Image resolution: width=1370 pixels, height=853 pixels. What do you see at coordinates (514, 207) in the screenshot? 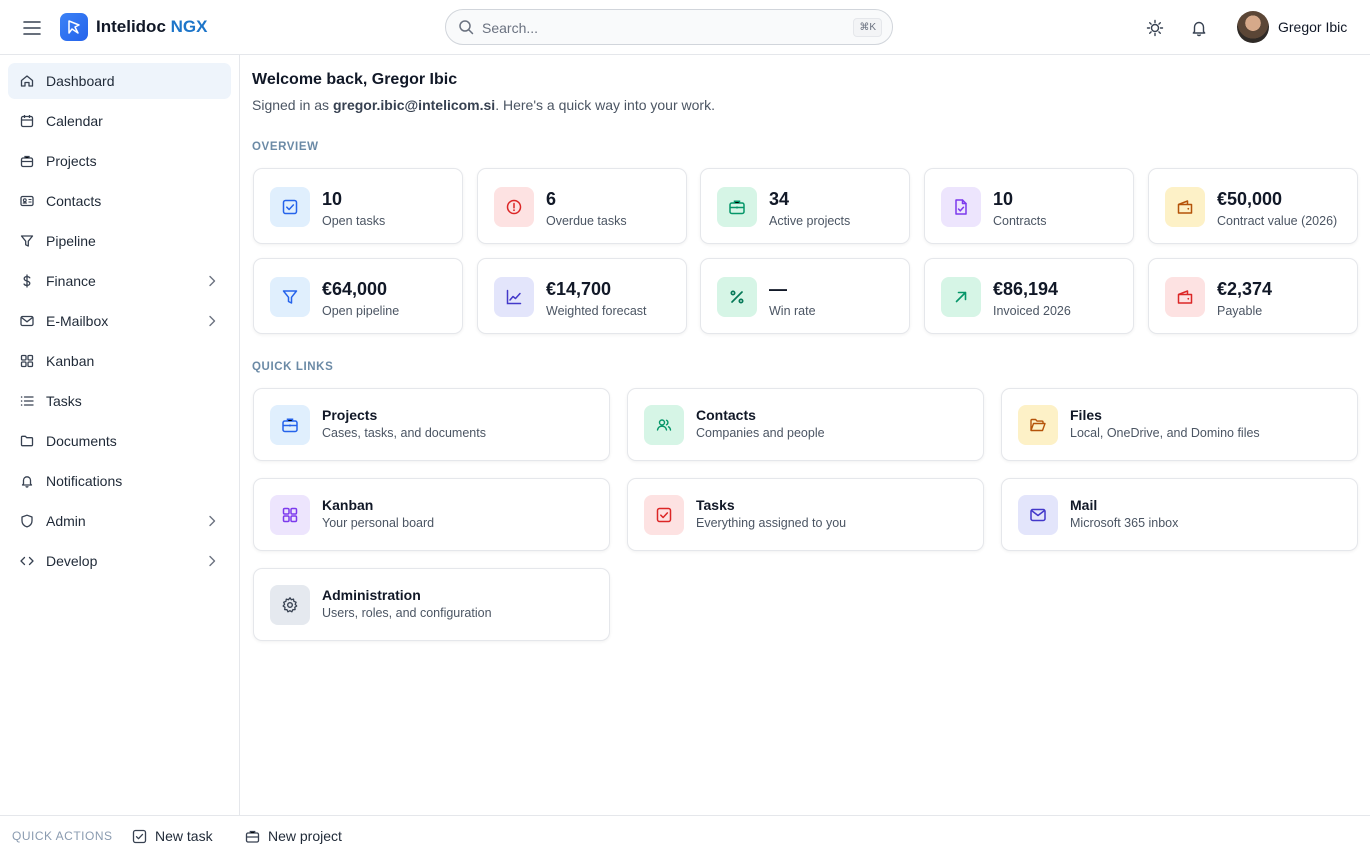
I see `alert-circle-icon` at bounding box center [514, 207].